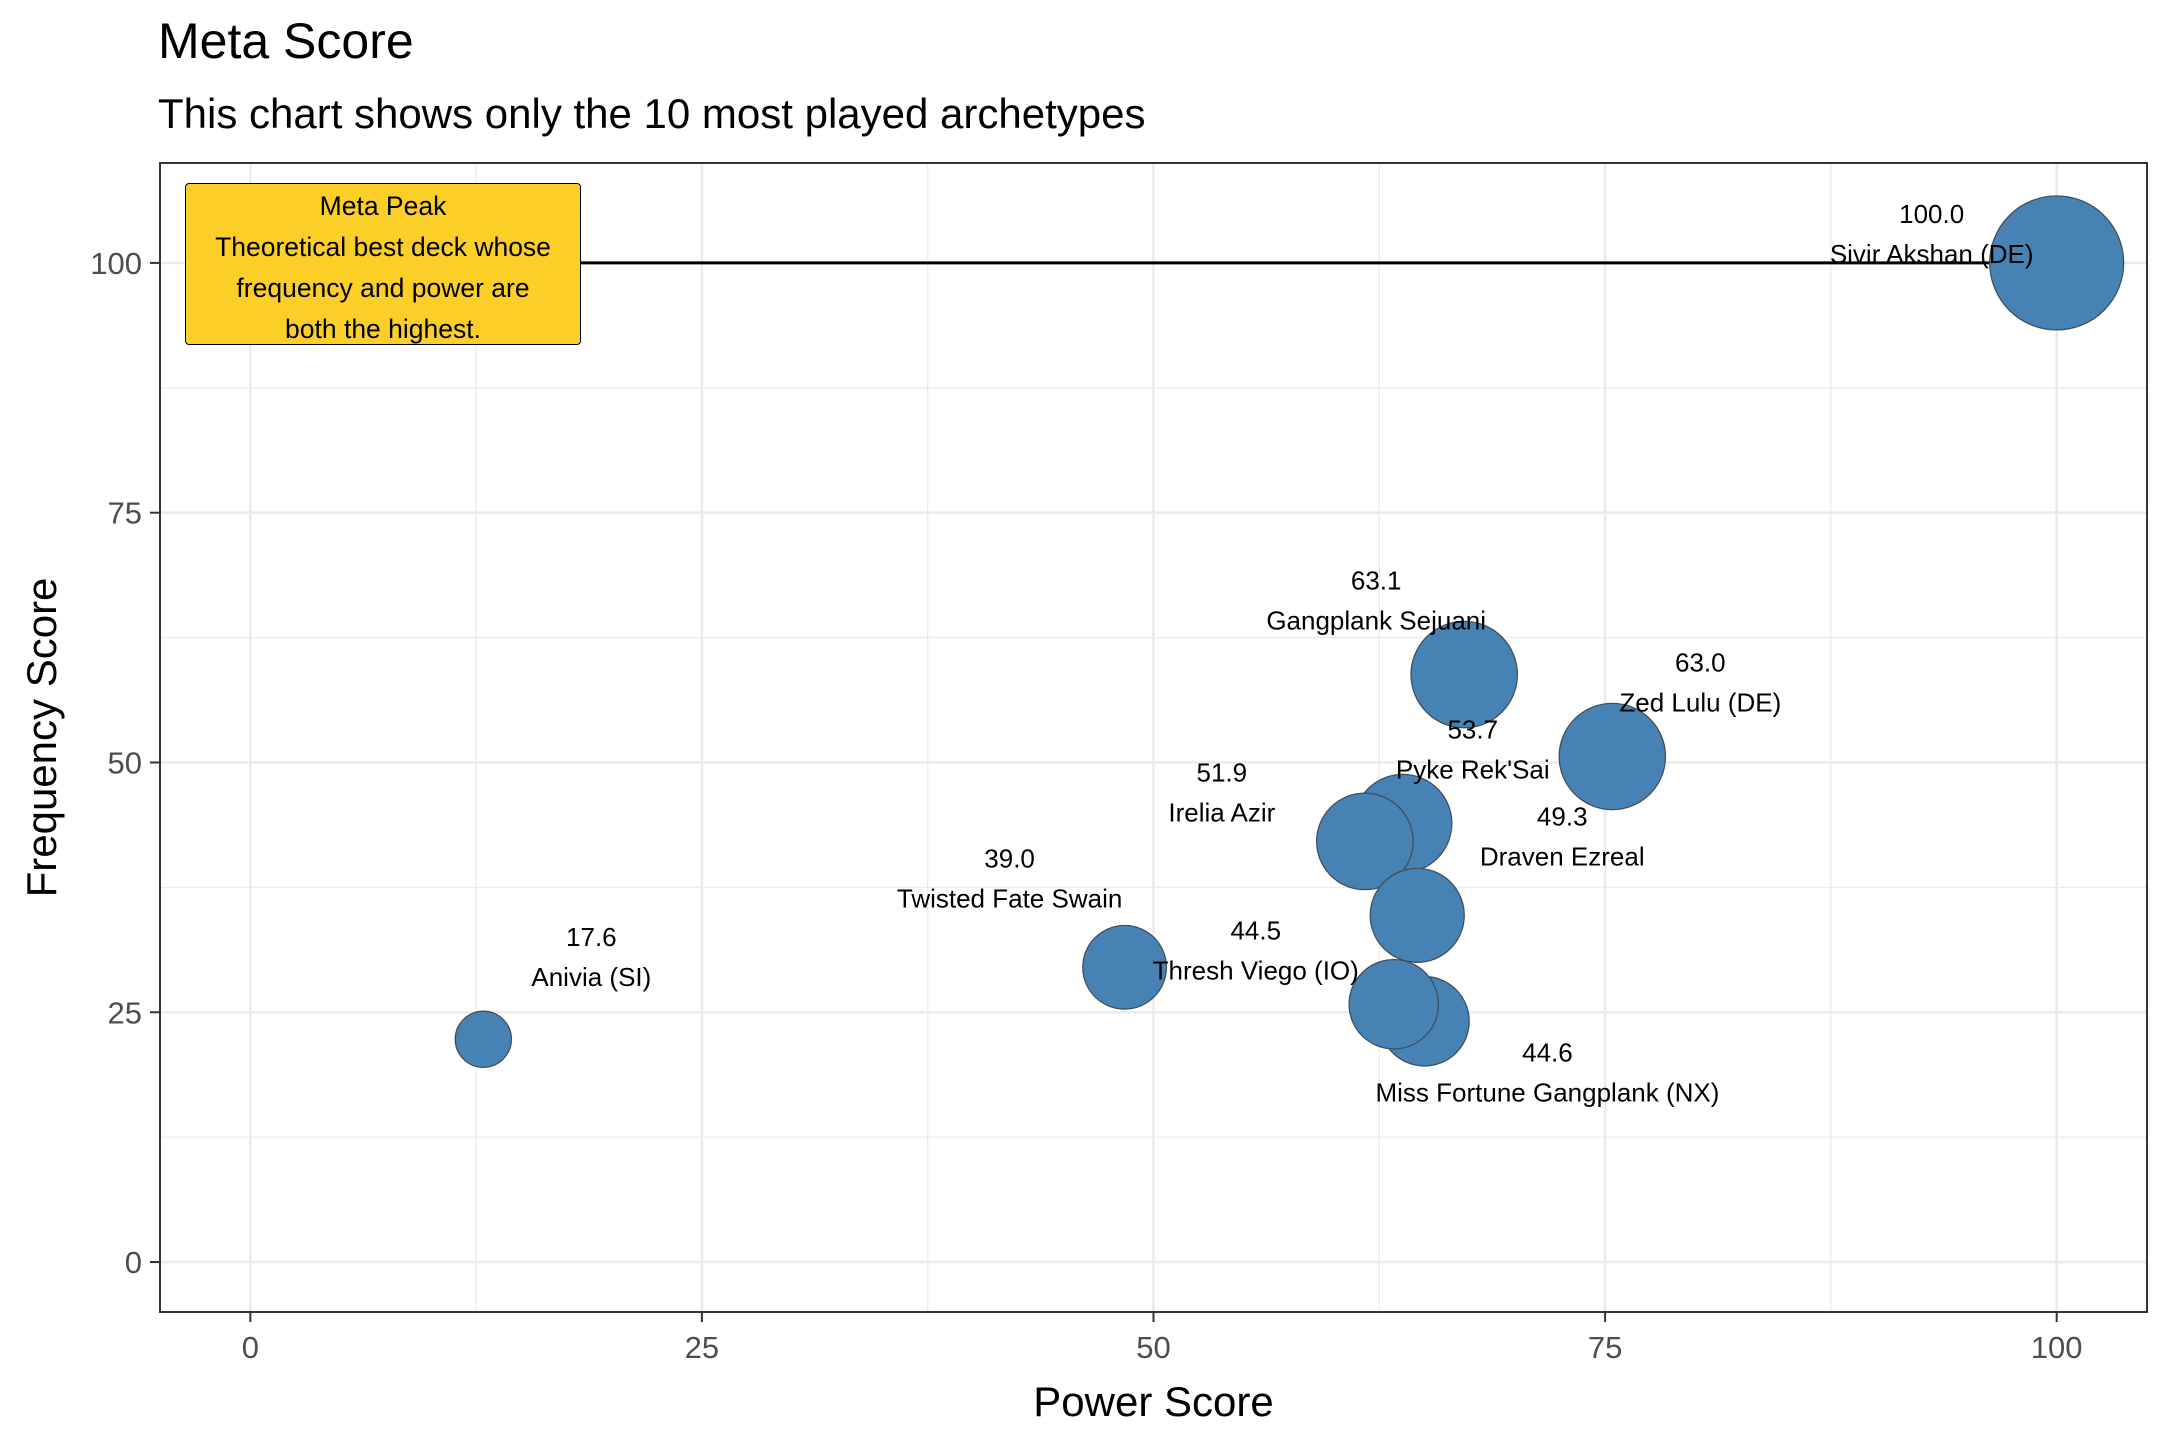  I want to click on chart-title: Meta Score, so click(286, 41).